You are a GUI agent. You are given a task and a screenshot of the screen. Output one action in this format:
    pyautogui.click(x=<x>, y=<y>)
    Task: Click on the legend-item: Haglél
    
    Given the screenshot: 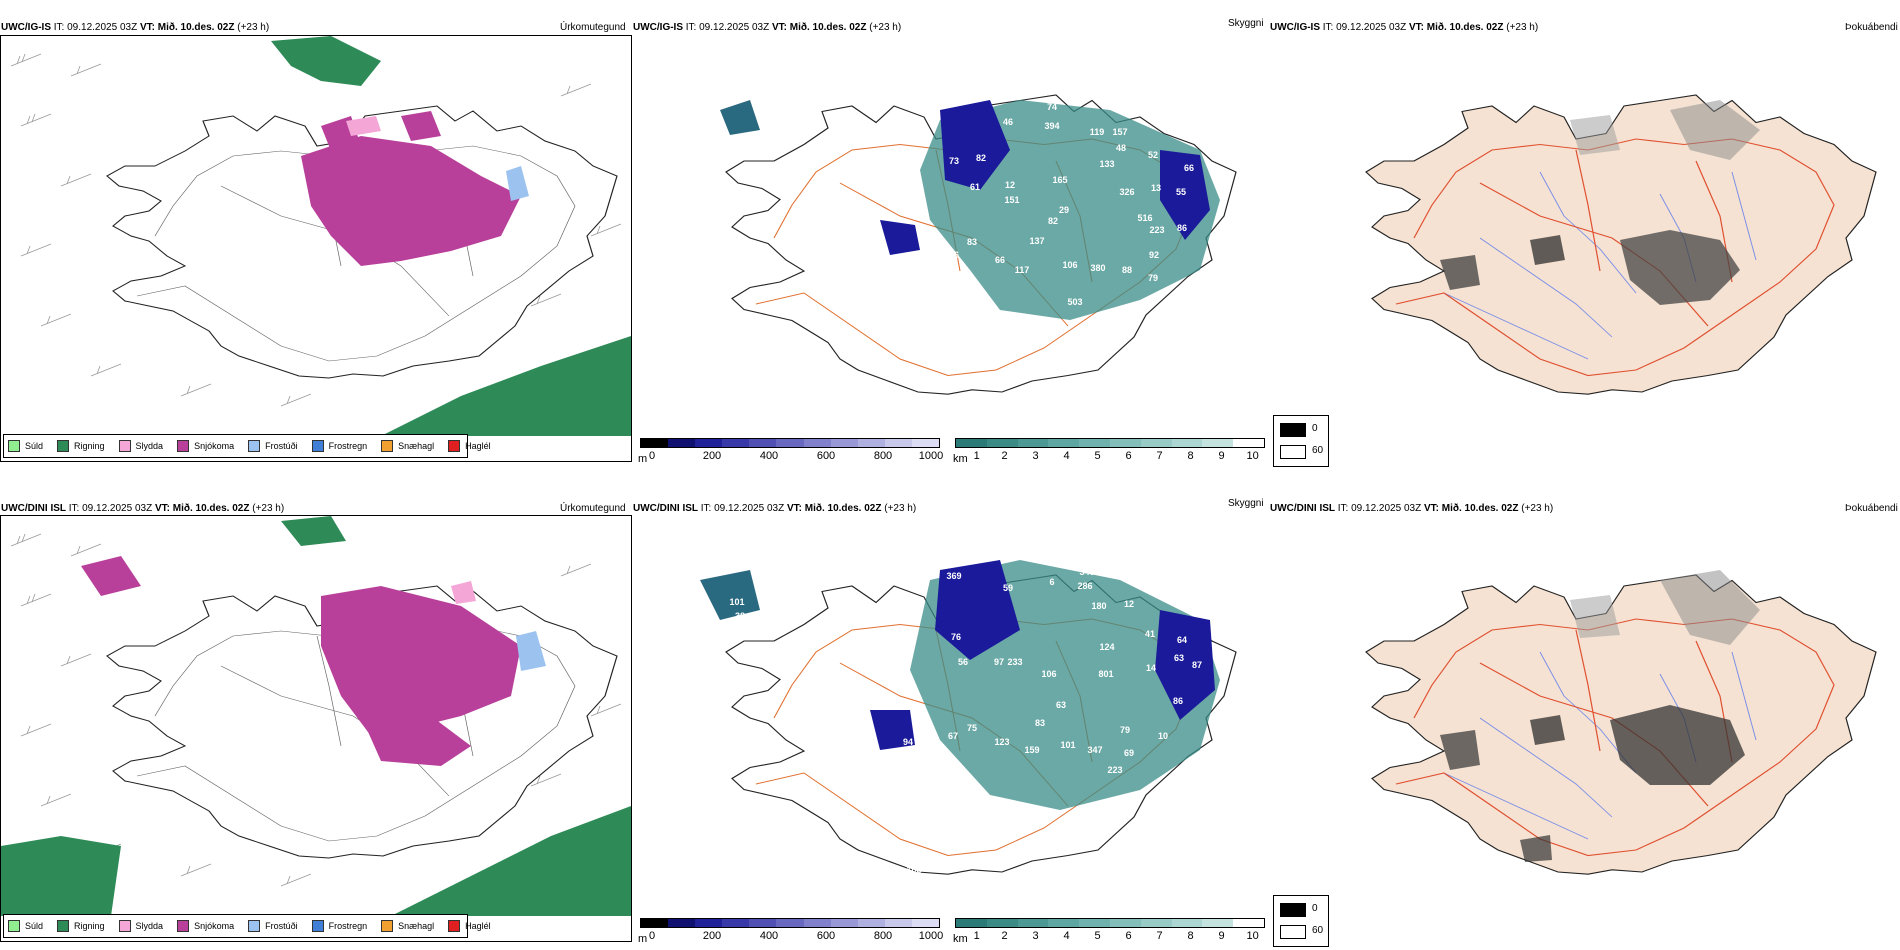 What is the action you would take?
    pyautogui.click(x=469, y=446)
    